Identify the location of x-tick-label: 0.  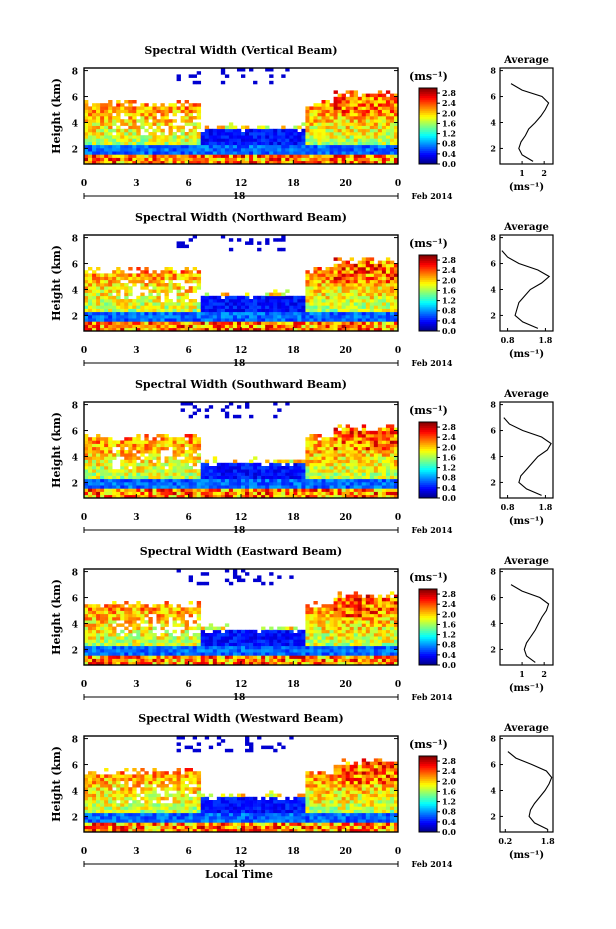
(84, 351).